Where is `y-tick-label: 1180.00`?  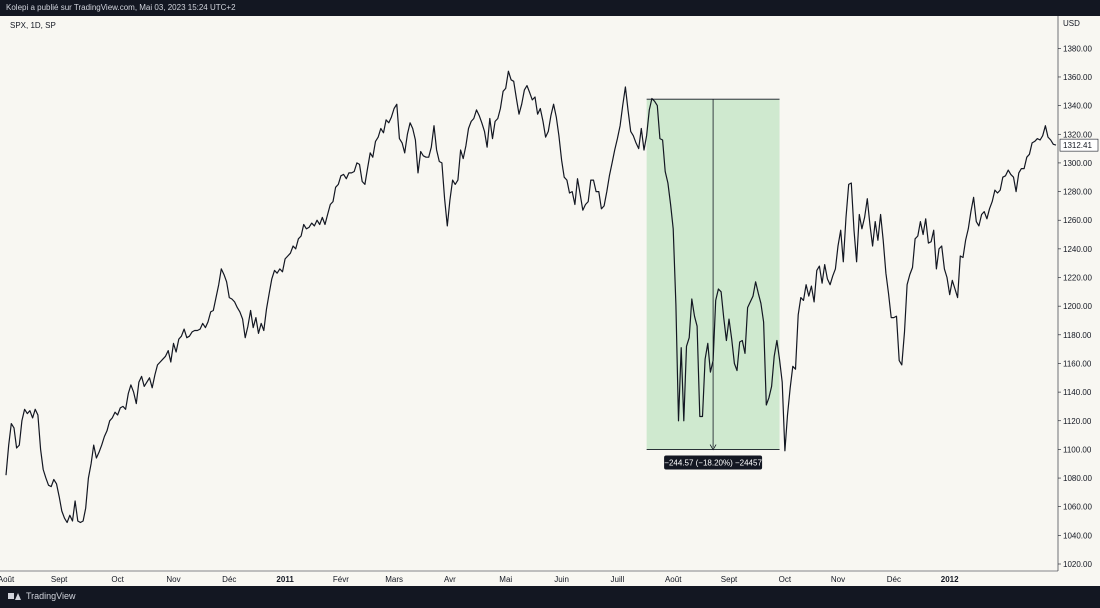
y-tick-label: 1180.00 is located at coordinates (1077, 335).